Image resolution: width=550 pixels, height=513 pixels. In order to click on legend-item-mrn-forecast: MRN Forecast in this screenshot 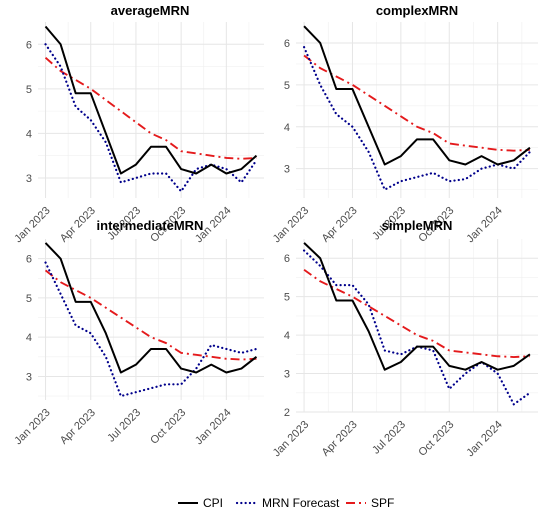, I will do `click(287, 503)`.